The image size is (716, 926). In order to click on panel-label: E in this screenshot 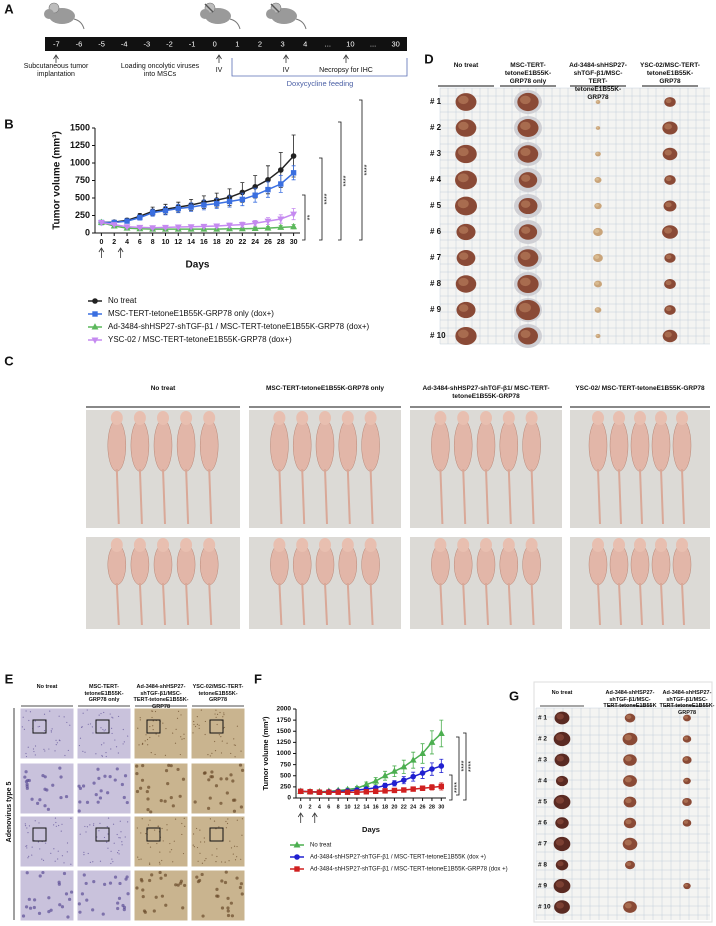, I will do `click(9, 678)`.